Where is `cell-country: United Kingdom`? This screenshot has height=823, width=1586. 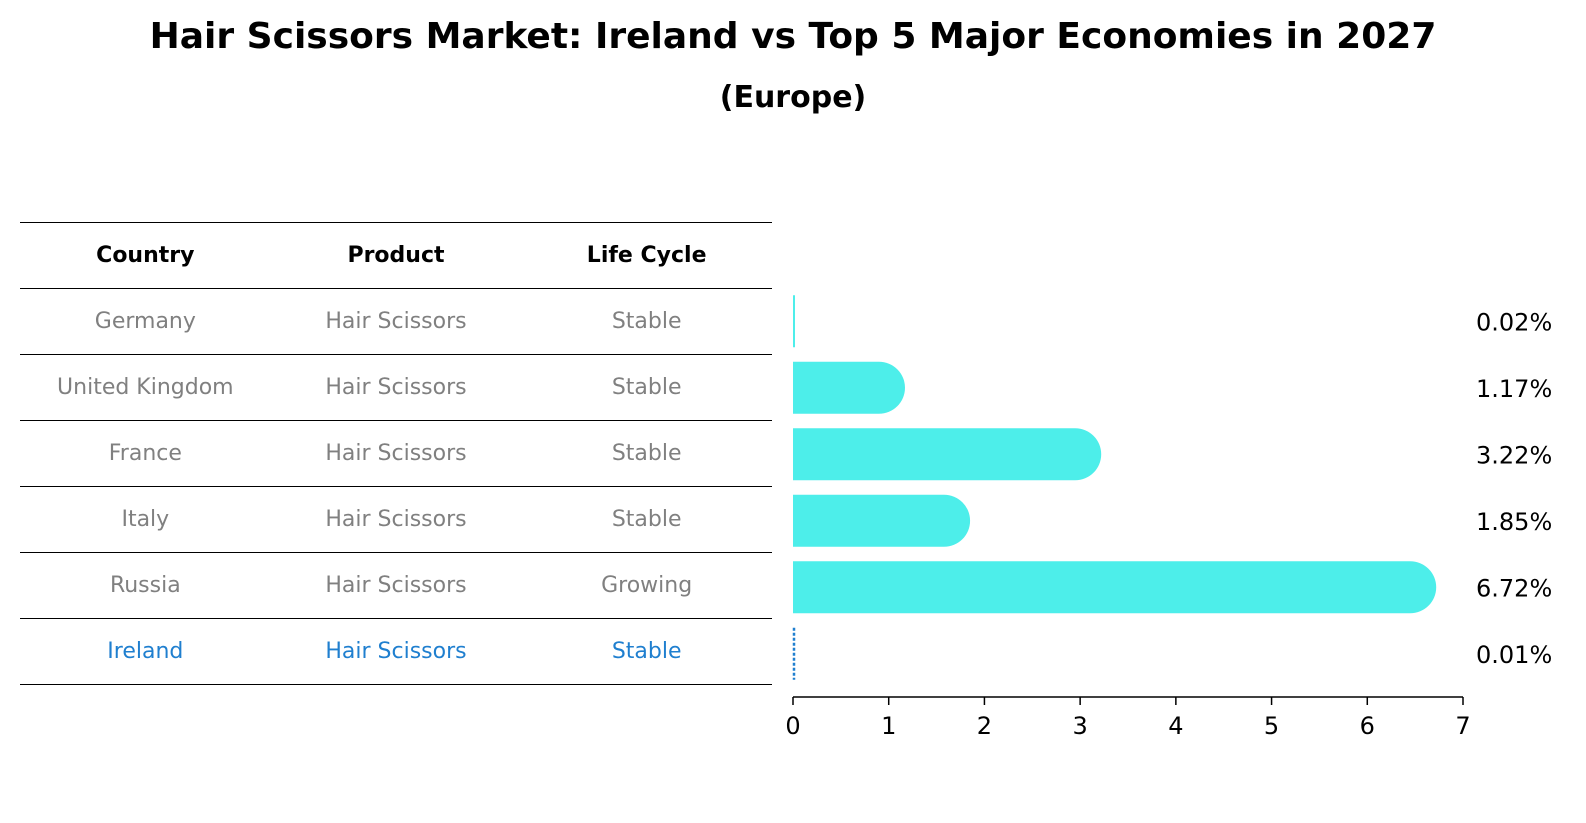
cell-country: United Kingdom is located at coordinates (145, 387).